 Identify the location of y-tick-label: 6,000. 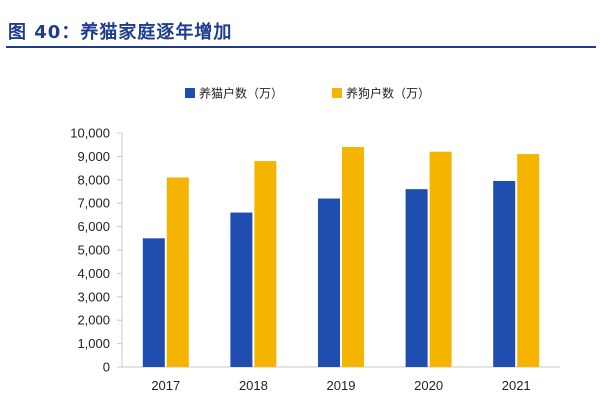
(93, 226).